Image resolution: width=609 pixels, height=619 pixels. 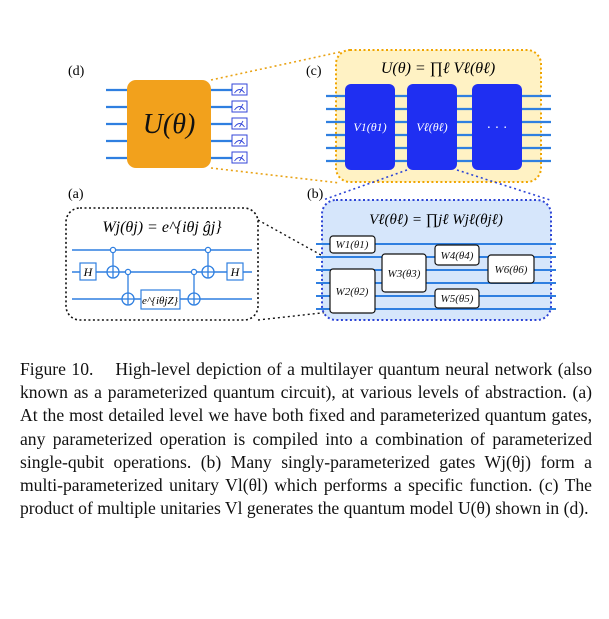 I want to click on rz-gate, so click(x=160, y=299).